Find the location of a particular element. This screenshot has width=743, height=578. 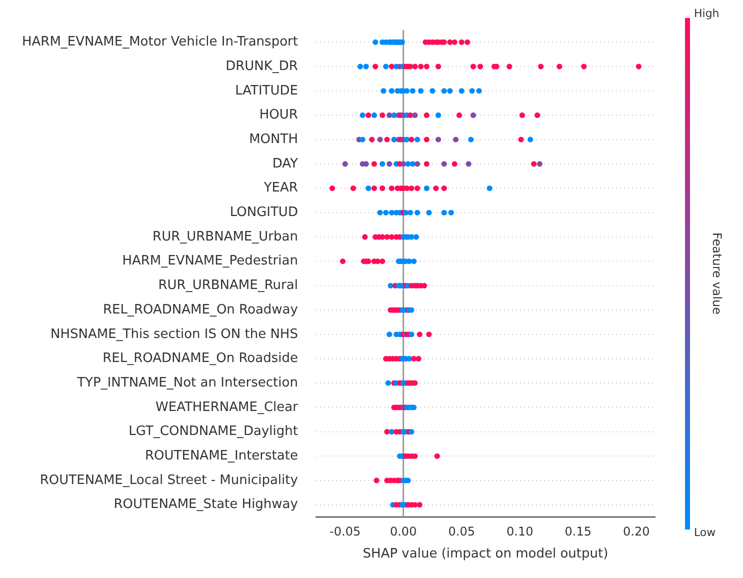

y-tick-label: DRUNK_DR is located at coordinates (262, 66).